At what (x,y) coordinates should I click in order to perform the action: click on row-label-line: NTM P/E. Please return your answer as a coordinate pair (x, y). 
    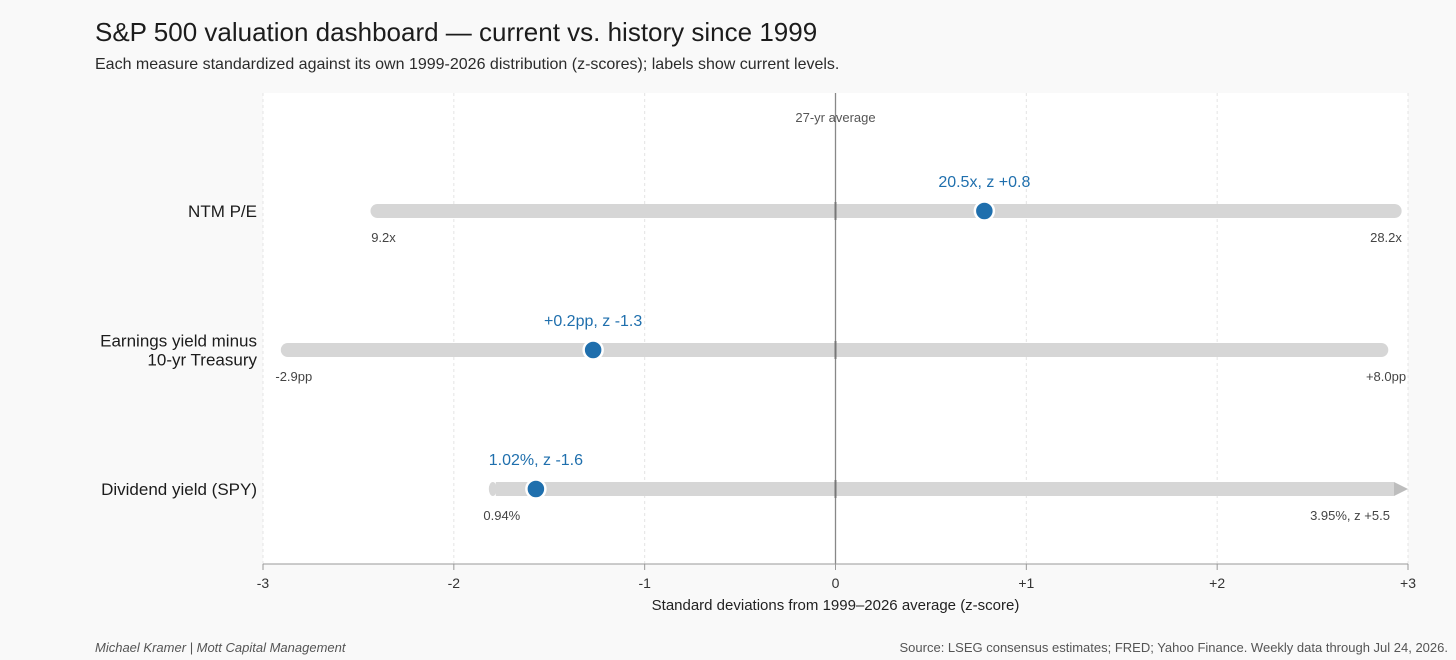
    Looking at the image, I should click on (222, 211).